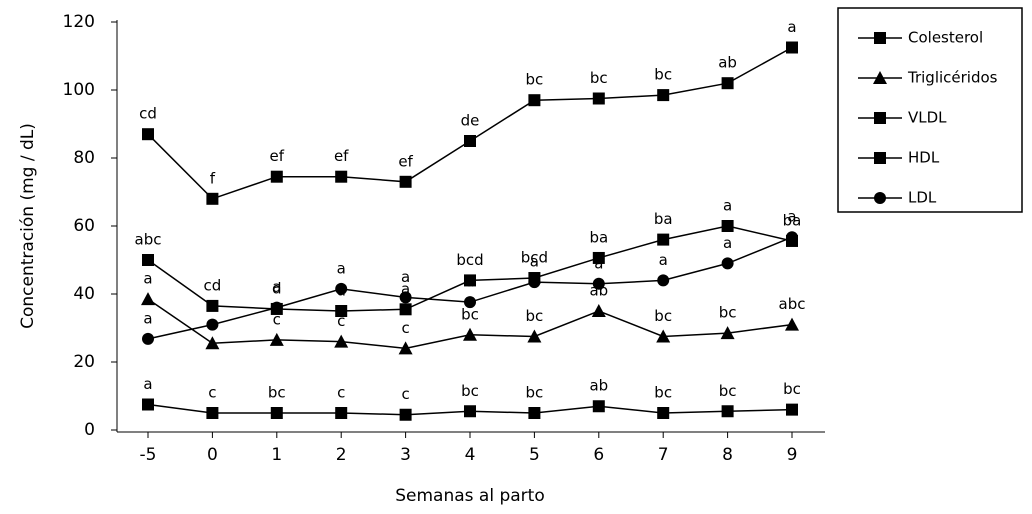 The width and height of the screenshot is (1032, 514). I want to click on y-tick-label: 60, so click(84, 226).